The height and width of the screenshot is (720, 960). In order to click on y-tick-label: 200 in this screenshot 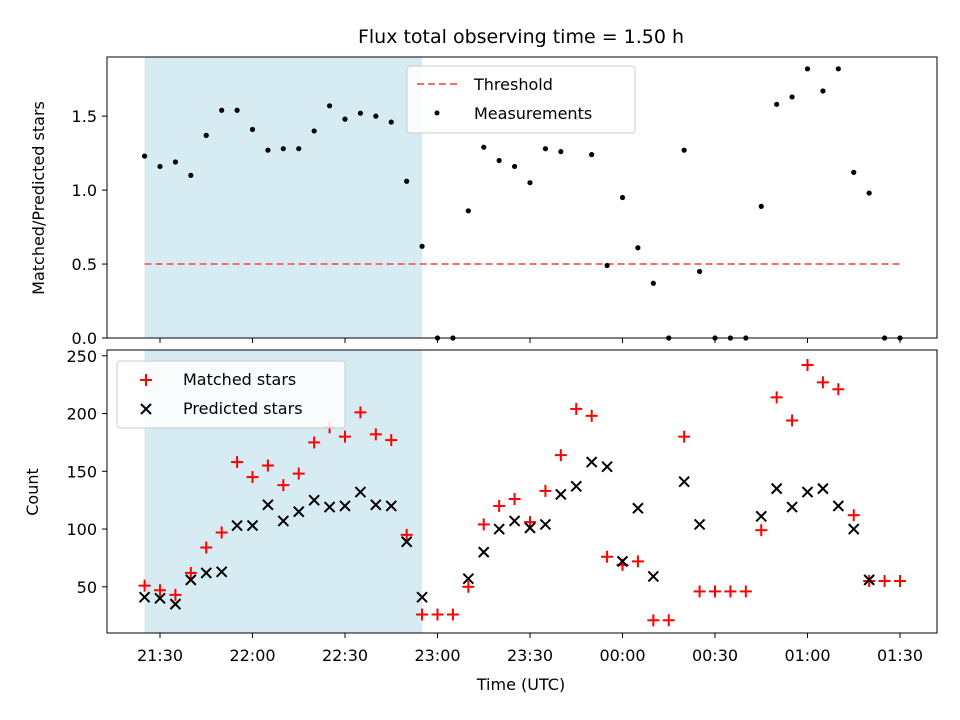, I will do `click(81, 414)`.